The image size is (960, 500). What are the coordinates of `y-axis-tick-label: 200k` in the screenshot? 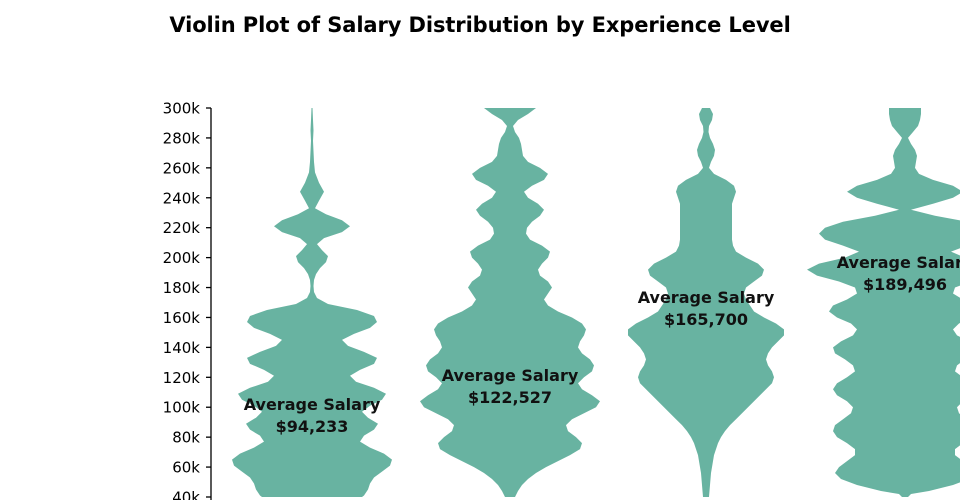 It's located at (182, 258).